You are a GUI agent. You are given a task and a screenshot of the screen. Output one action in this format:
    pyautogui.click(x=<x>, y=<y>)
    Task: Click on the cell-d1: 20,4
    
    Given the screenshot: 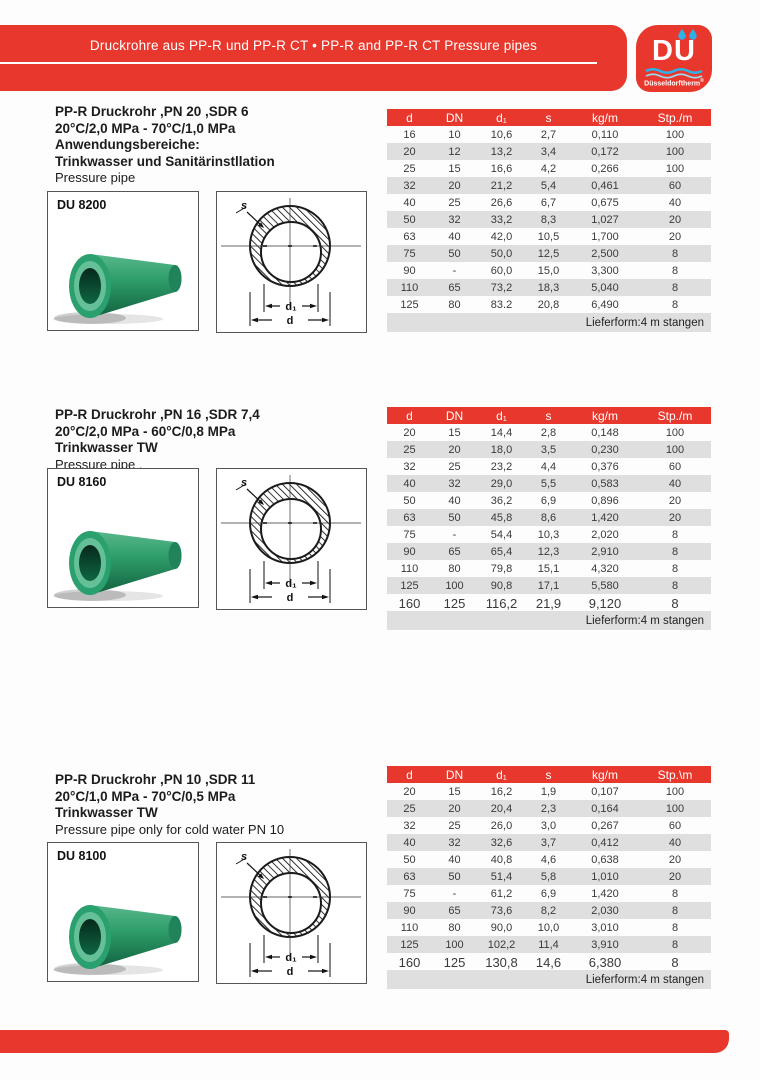 What is the action you would take?
    pyautogui.click(x=501, y=809)
    